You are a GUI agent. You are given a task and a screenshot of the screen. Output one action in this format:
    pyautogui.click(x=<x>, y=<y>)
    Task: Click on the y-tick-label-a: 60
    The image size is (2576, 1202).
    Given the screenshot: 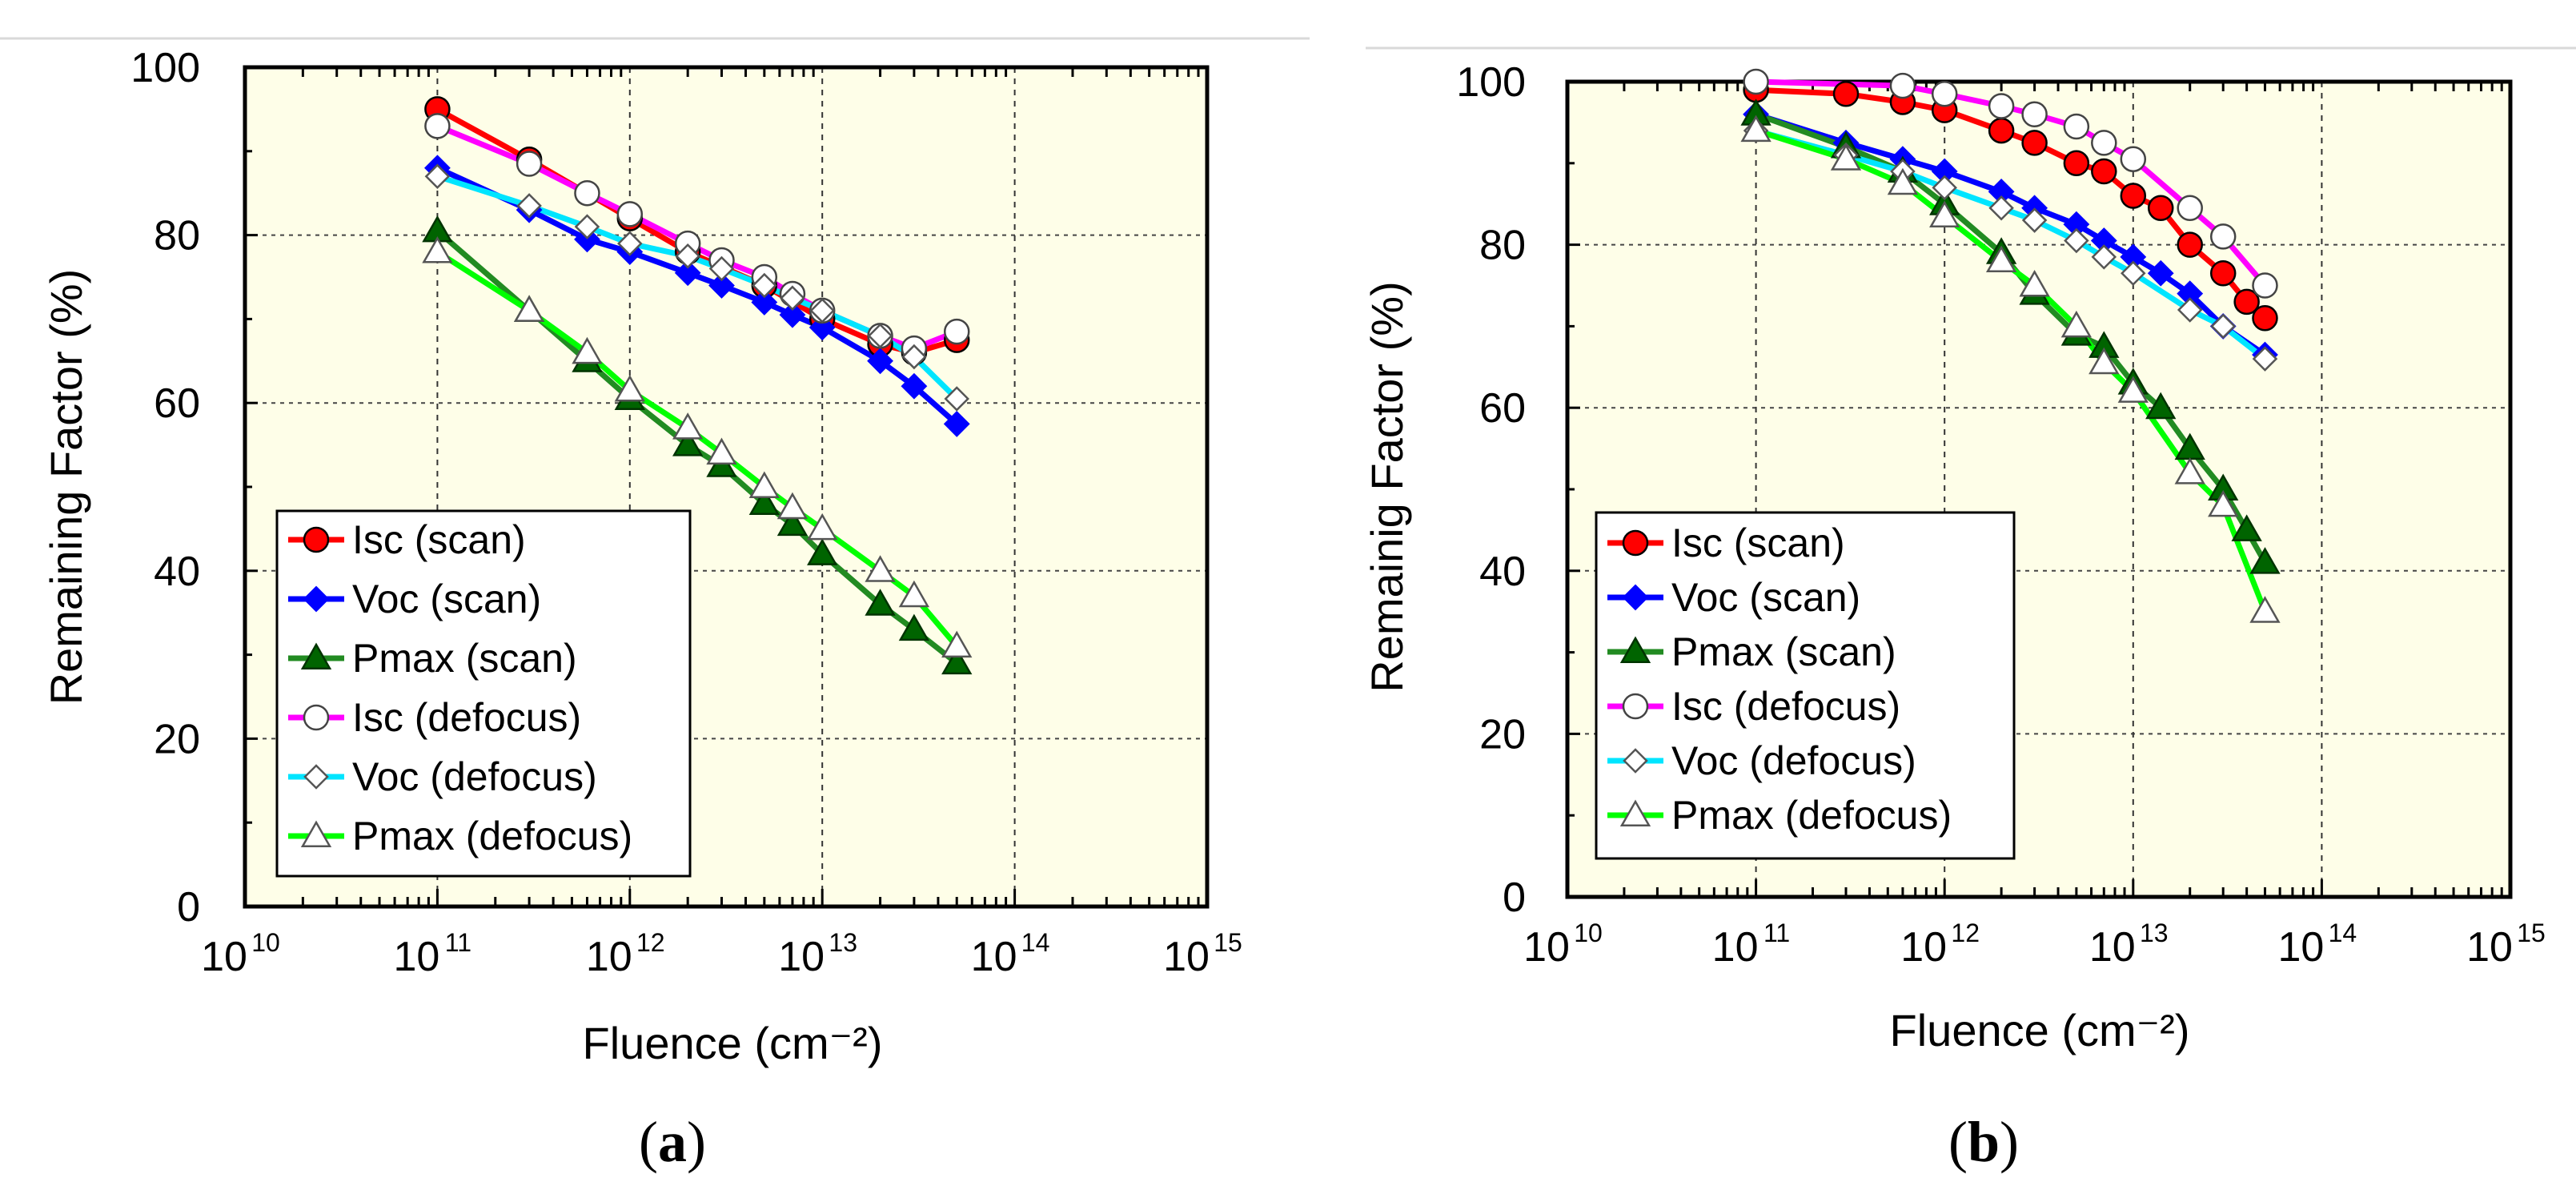 What is the action you would take?
    pyautogui.click(x=177, y=403)
    